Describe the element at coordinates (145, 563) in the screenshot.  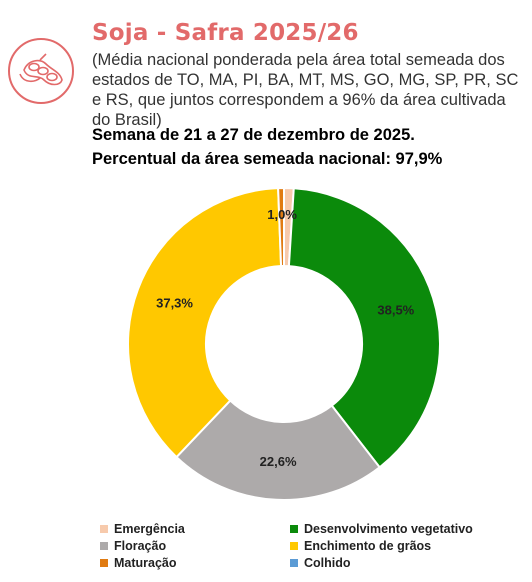
I see `legend-label: Maturação` at that location.